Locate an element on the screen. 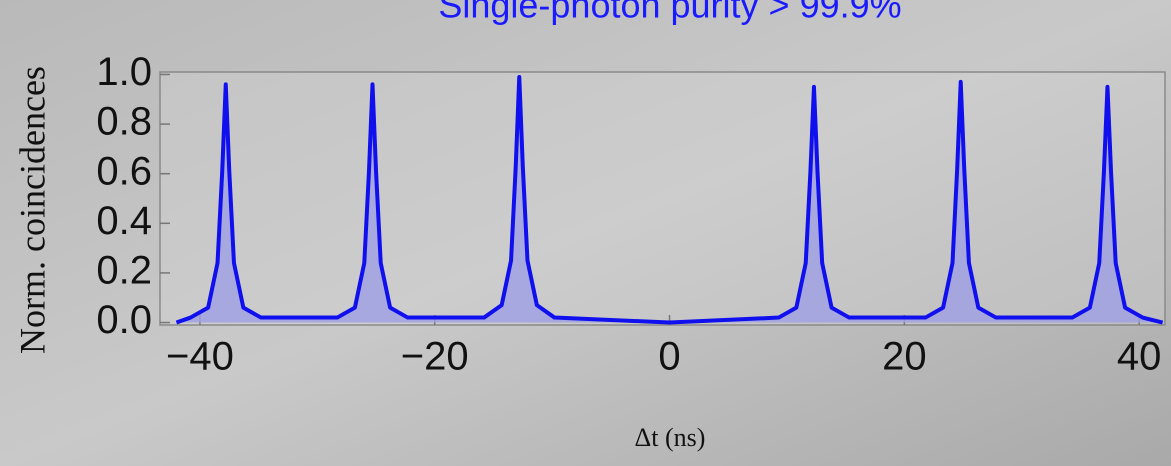 This screenshot has width=1171, height=466. x-tick-label: −40 is located at coordinates (200, 357).